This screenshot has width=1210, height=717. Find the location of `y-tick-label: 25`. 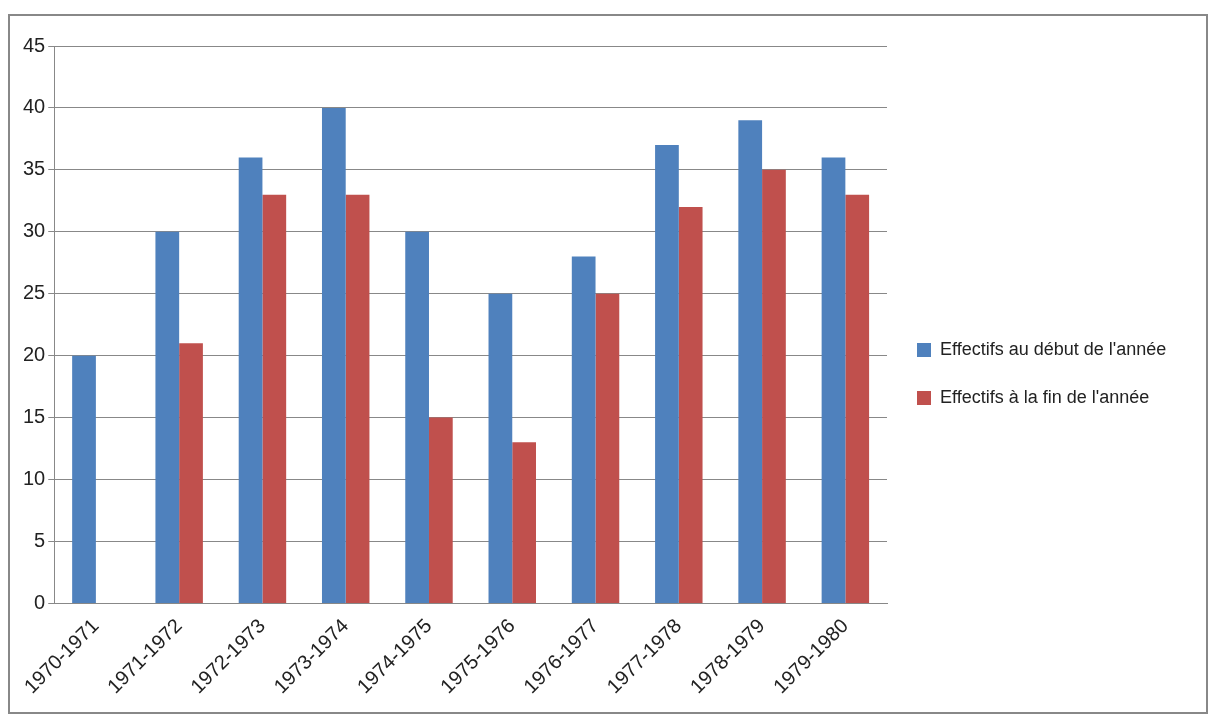

y-tick-label: 25 is located at coordinates (34, 292).